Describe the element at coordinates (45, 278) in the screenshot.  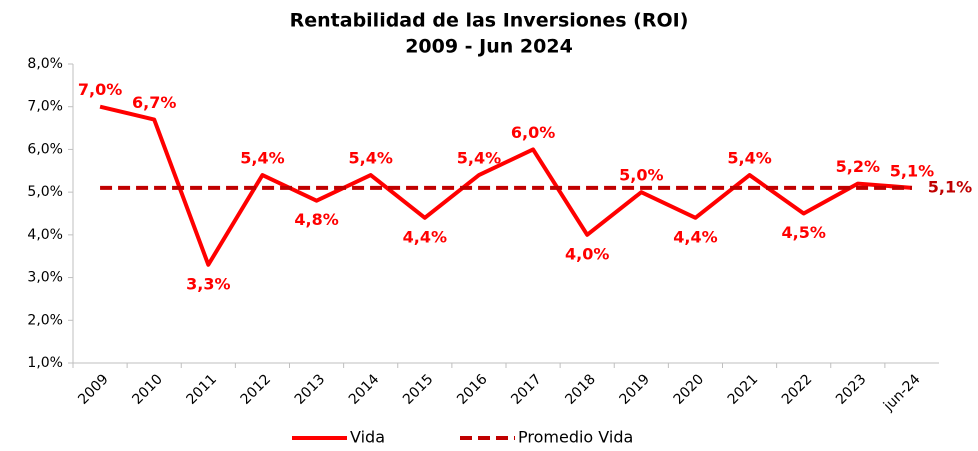
I see `y-tick-label: 3,0%` at that location.